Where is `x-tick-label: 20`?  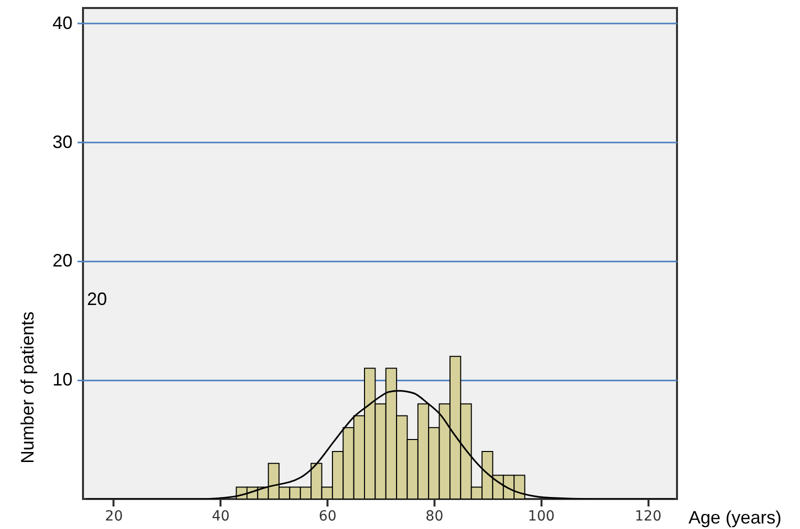 x-tick-label: 20 is located at coordinates (114, 516).